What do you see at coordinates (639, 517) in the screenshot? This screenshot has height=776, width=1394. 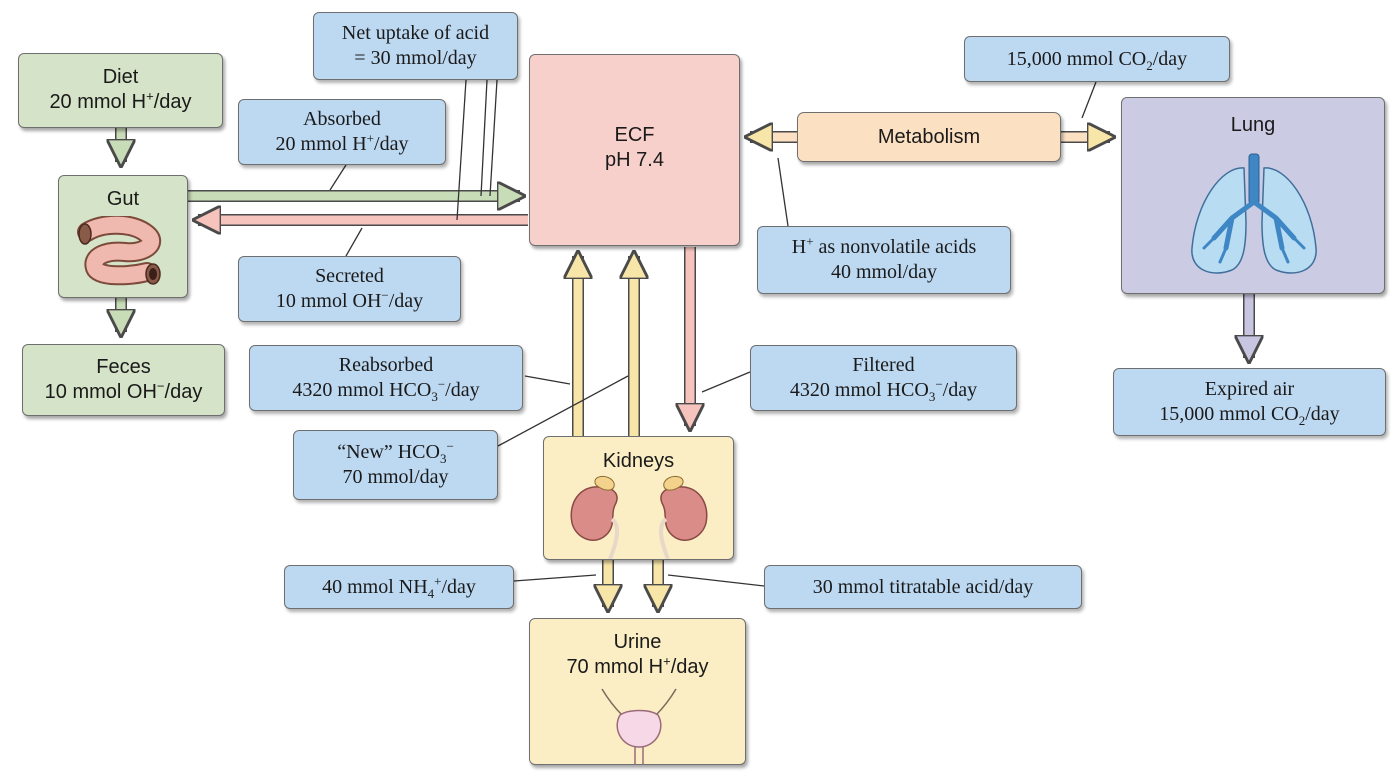 I see `kidney-icon` at bounding box center [639, 517].